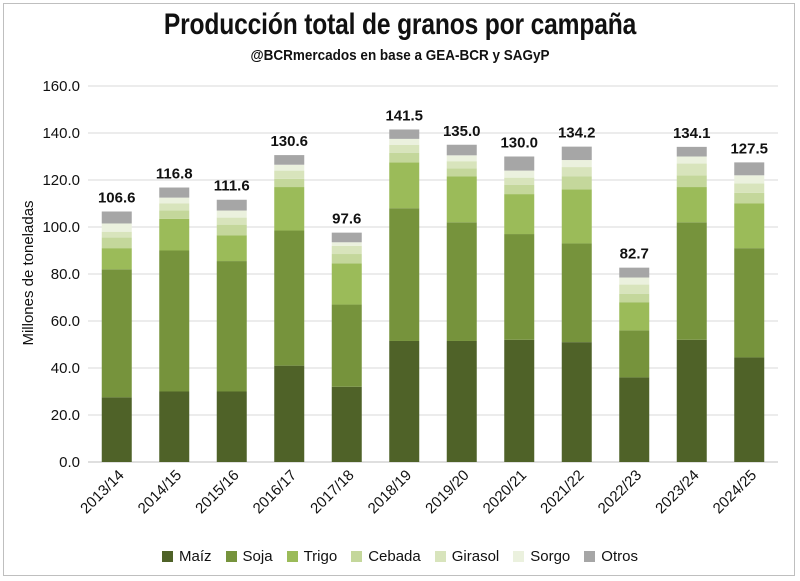  I want to click on y-tick-label: 20.0, so click(65, 415).